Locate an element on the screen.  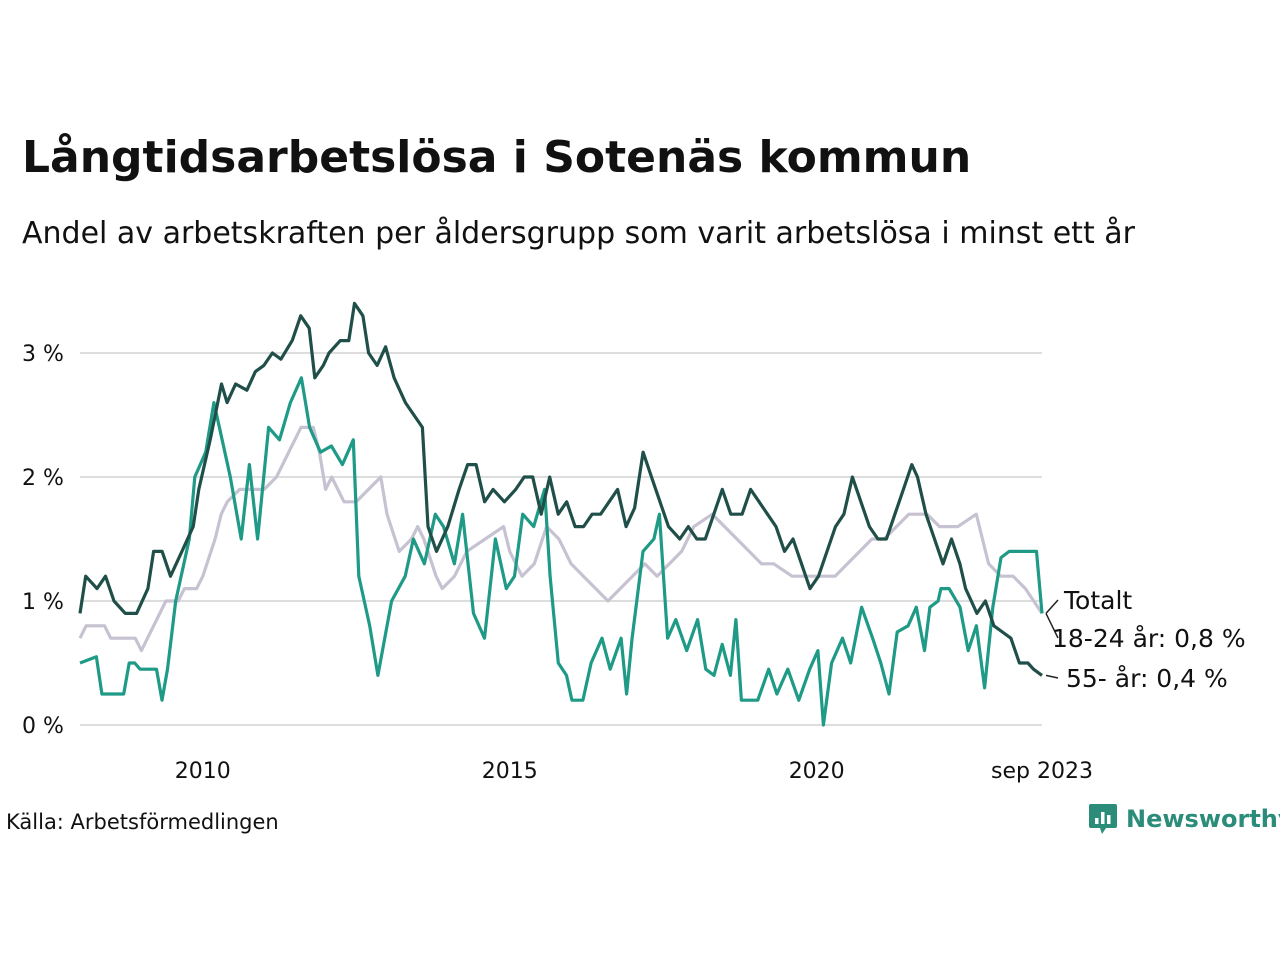
x-tick-label: 2020 is located at coordinates (817, 771).